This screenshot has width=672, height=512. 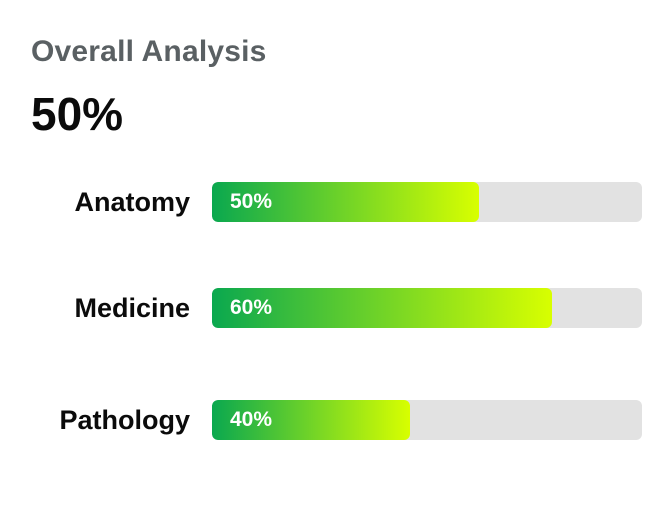 What do you see at coordinates (132, 202) in the screenshot?
I see `subject-label: Anatomy` at bounding box center [132, 202].